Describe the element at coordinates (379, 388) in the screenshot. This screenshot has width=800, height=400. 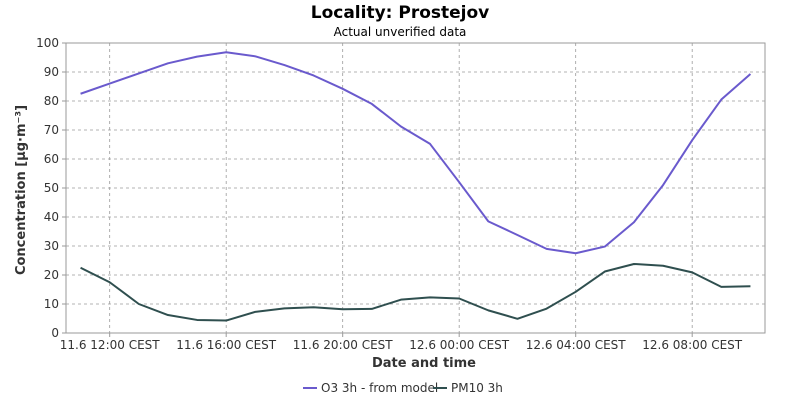
I see `legend-label: O3 3h - from model` at that location.